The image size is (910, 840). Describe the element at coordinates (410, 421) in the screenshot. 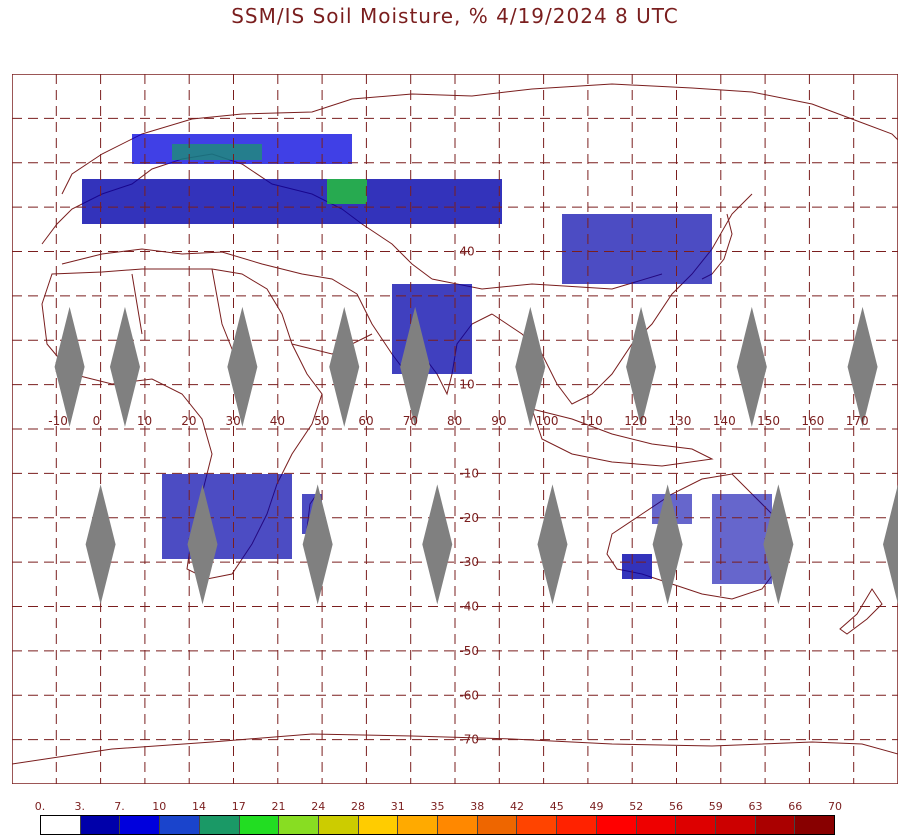

I see `longitude-label: 70` at that location.